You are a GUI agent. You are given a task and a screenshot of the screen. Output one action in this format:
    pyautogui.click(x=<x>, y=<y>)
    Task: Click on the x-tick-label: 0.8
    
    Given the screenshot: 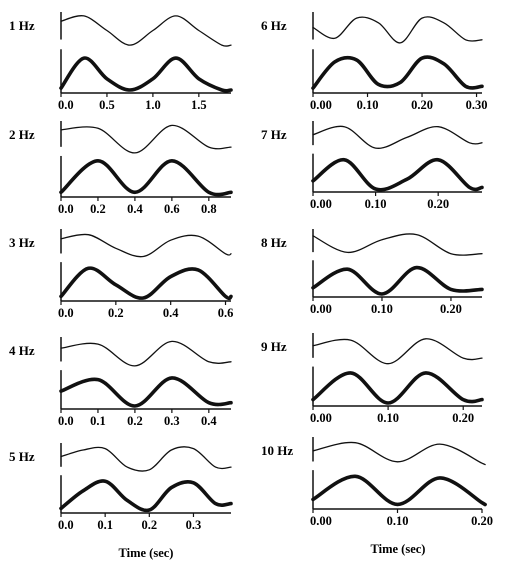 What is the action you would take?
    pyautogui.click(x=209, y=209)
    